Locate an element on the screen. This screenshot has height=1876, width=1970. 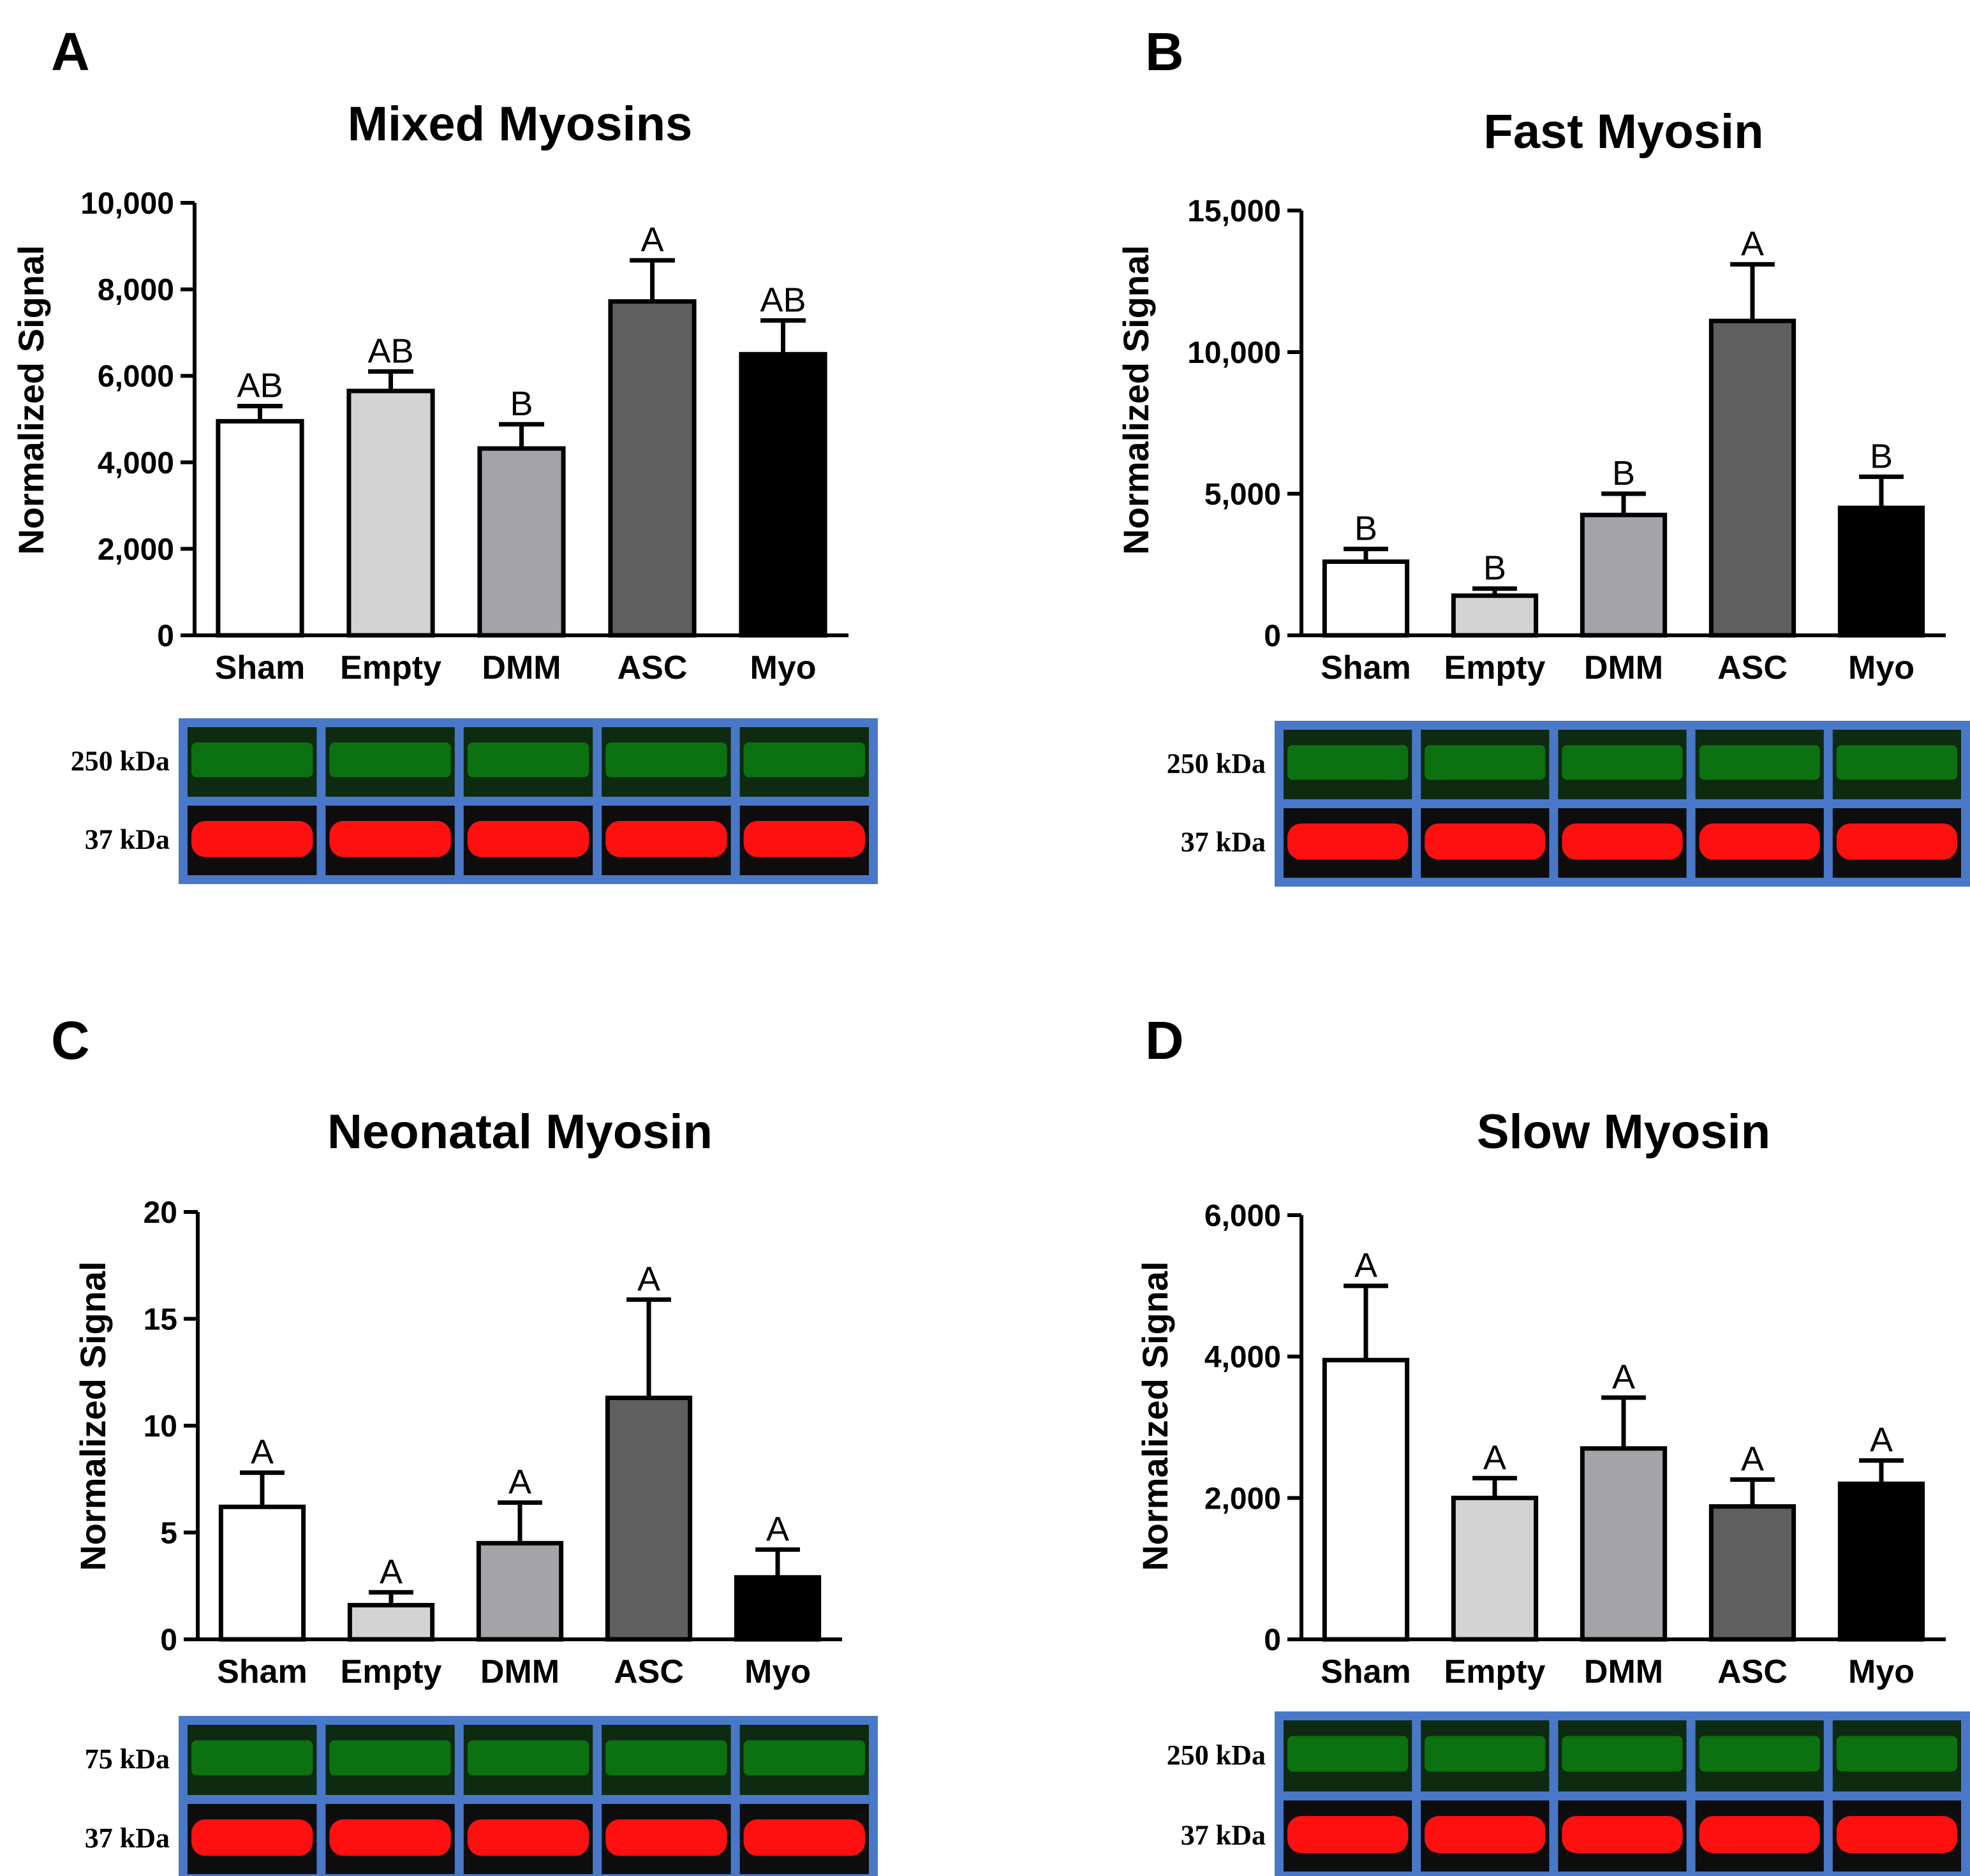
y-tick-label: 20 is located at coordinates (161, 1213).